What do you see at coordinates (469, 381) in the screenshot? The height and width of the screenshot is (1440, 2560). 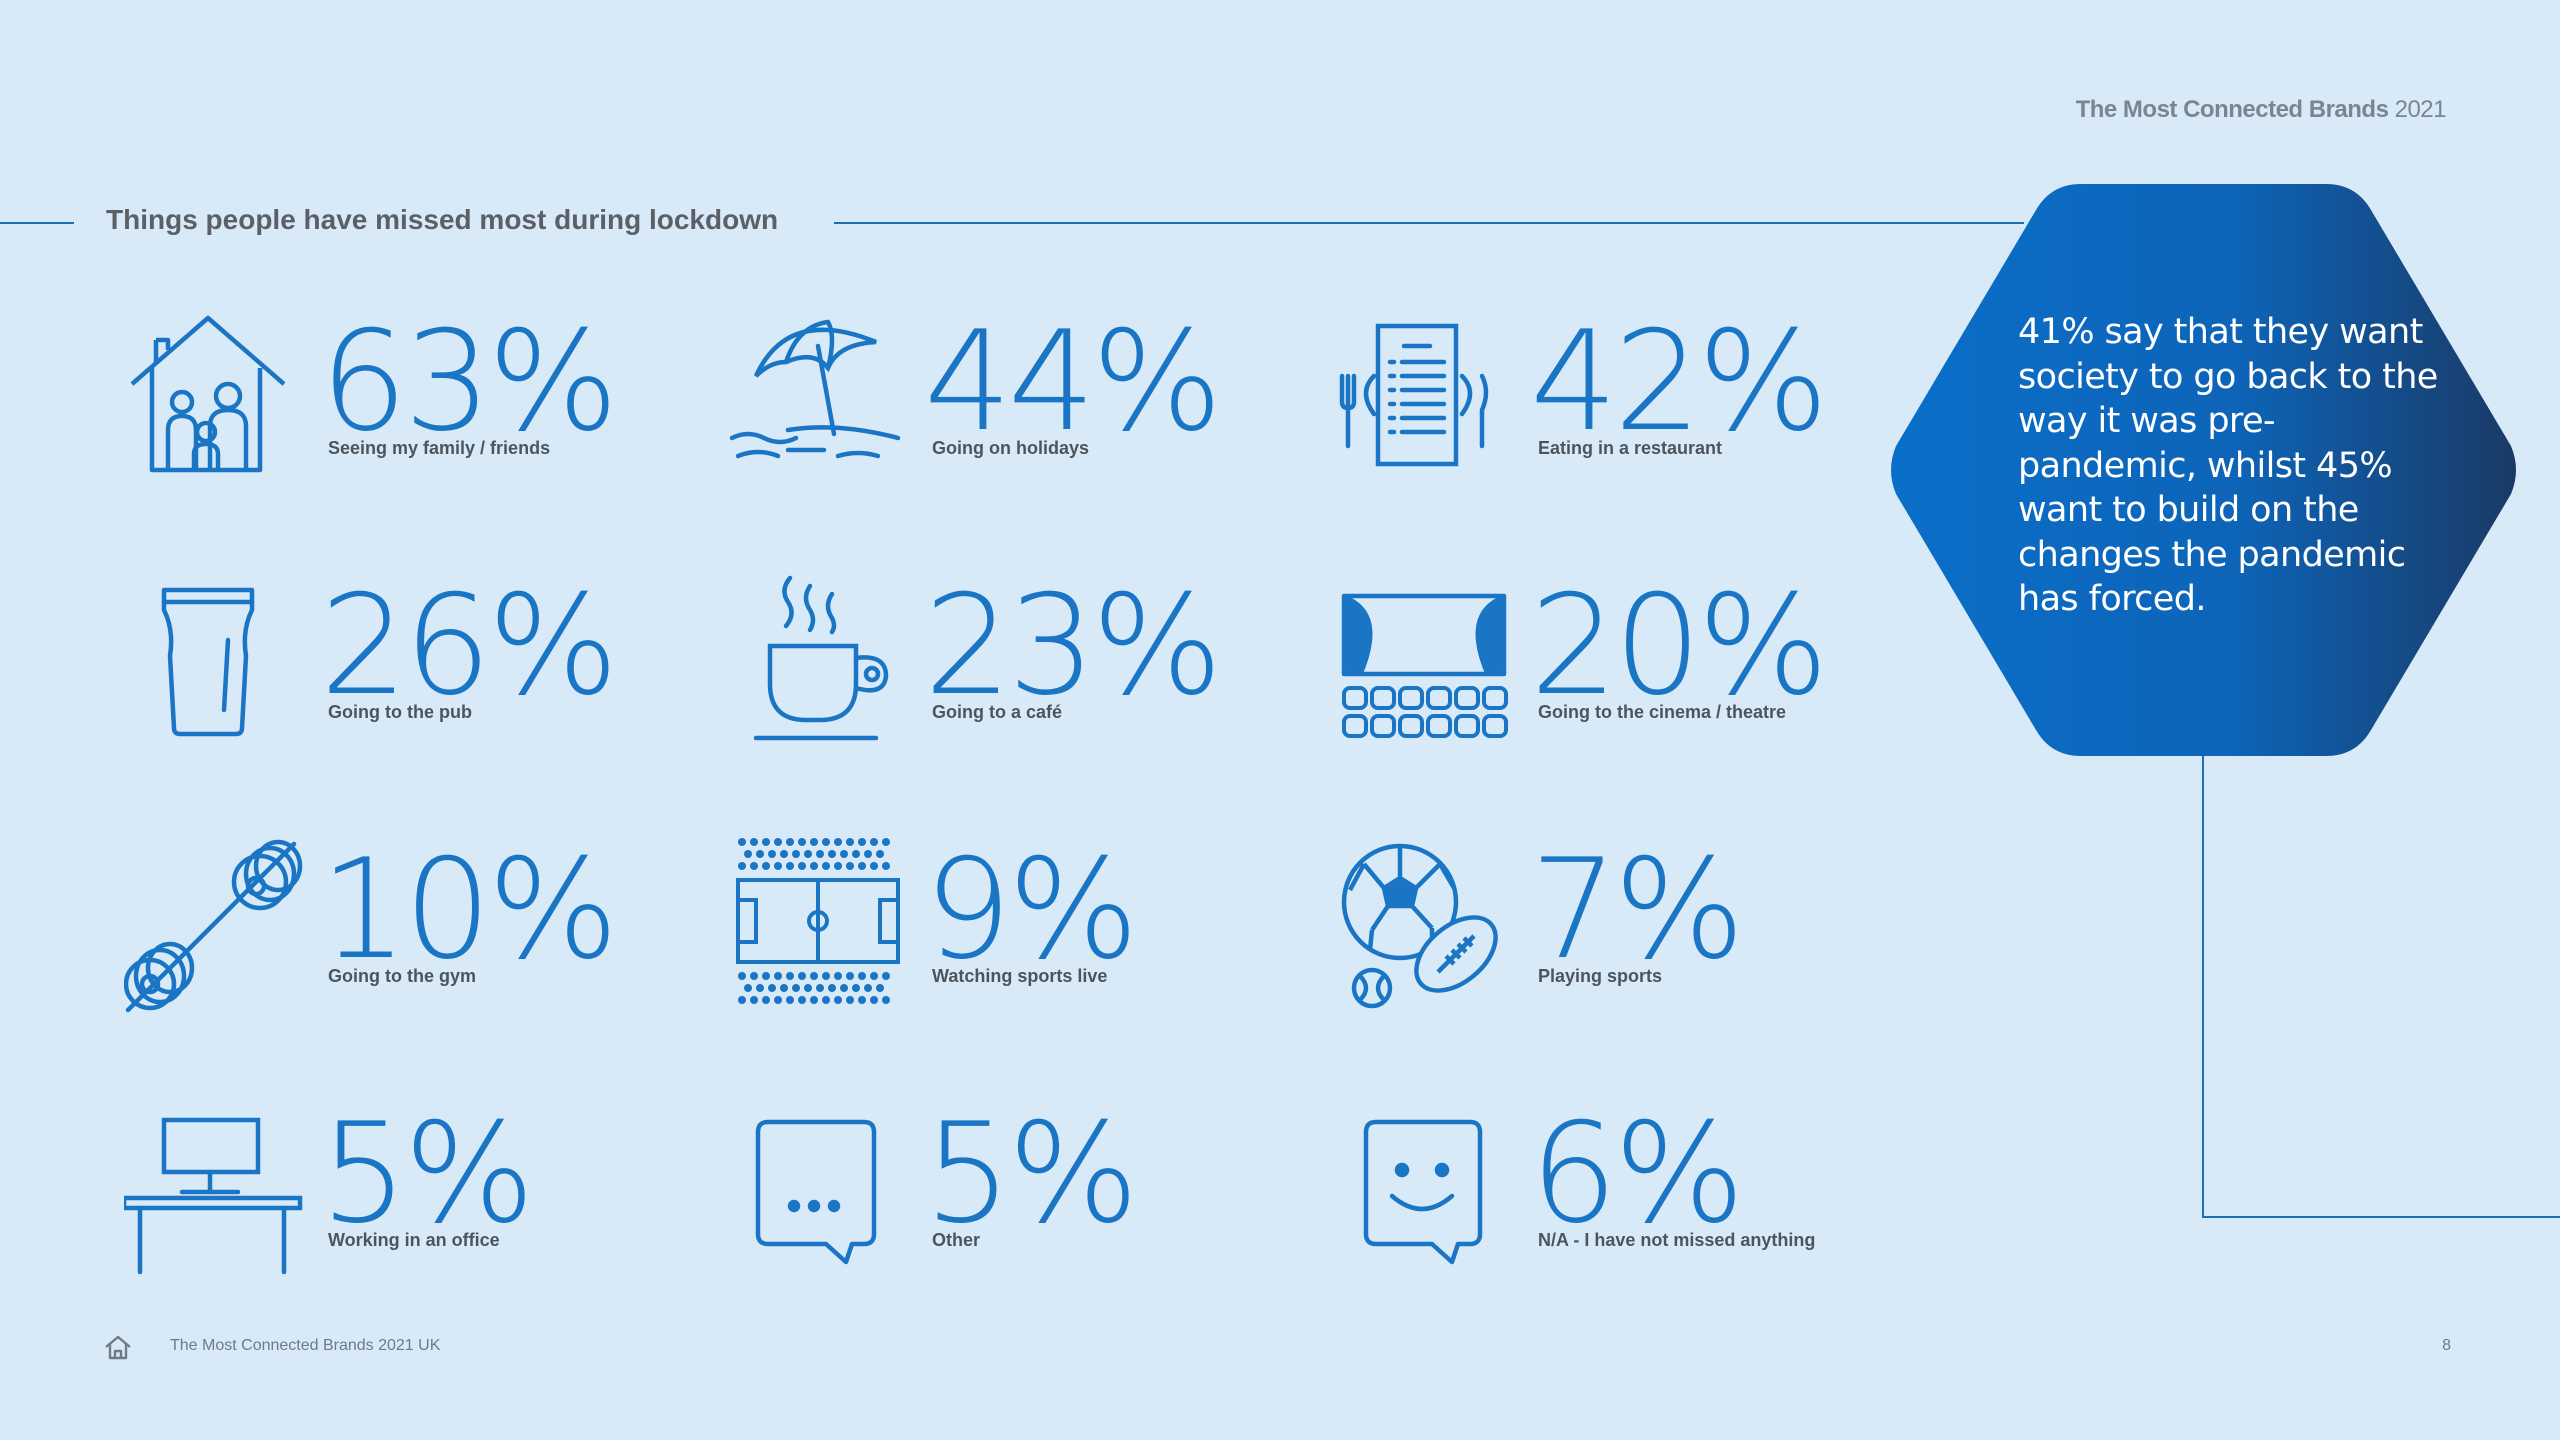 I see `stat-value: 63%` at bounding box center [469, 381].